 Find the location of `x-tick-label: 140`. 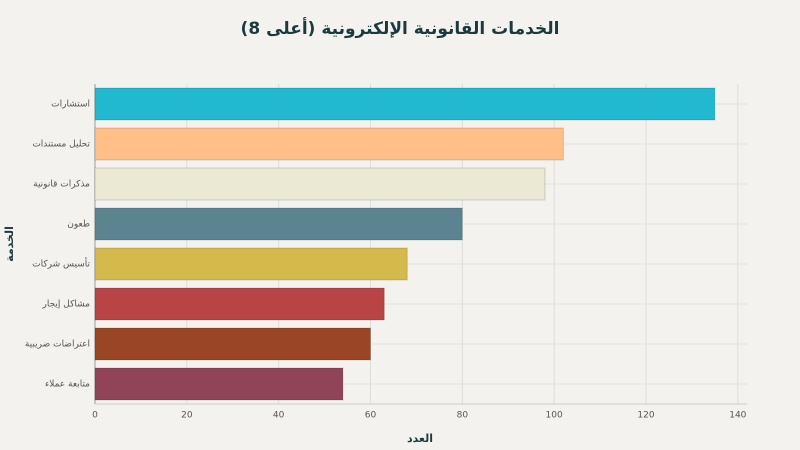

x-tick-label: 140 is located at coordinates (737, 416).